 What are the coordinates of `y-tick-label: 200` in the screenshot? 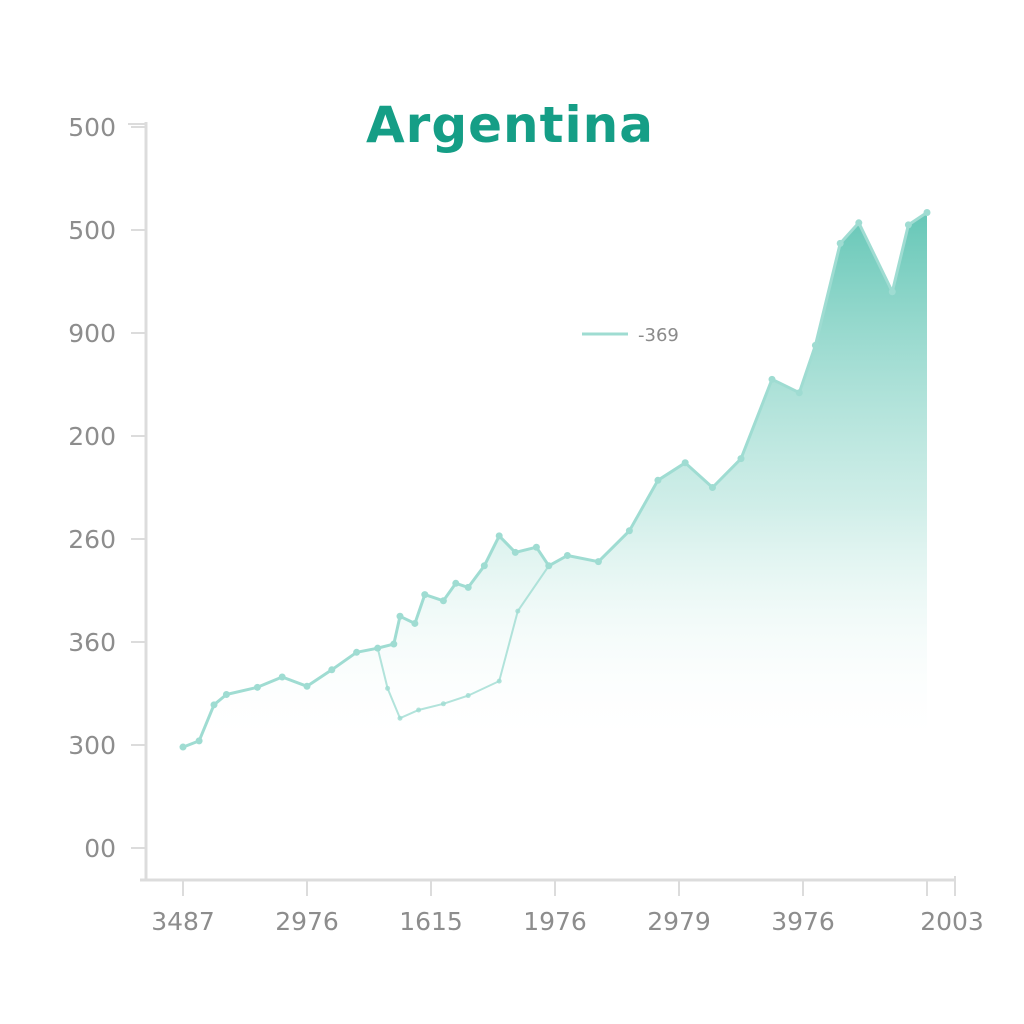 It's located at (92, 436).